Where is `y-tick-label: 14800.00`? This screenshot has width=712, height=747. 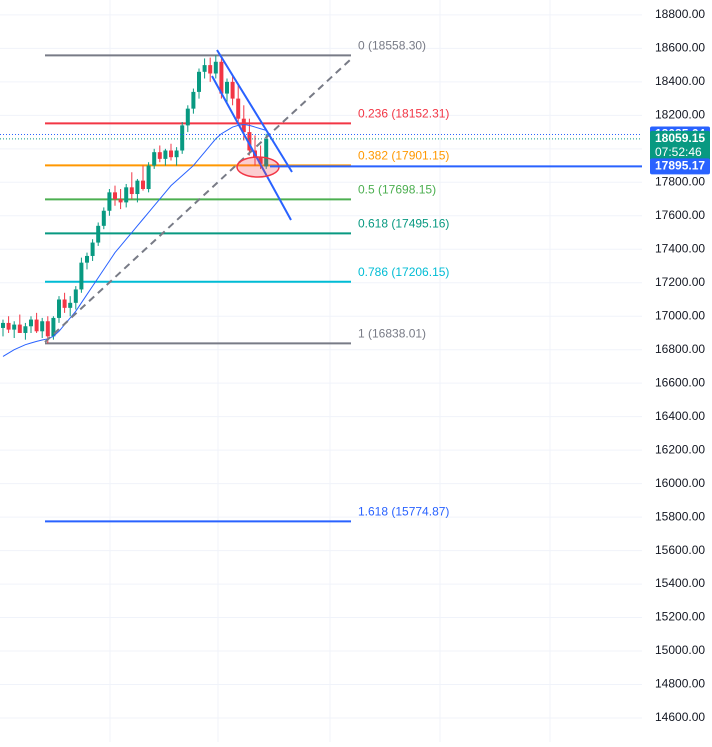
y-tick-label: 14800.00 is located at coordinates (680, 684).